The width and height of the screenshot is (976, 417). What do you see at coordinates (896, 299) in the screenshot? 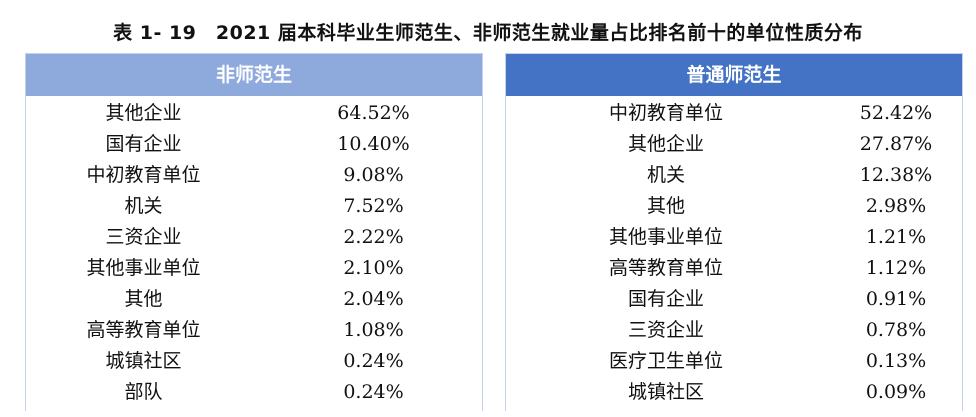
I see `percentage-cell: 0.91%` at bounding box center [896, 299].